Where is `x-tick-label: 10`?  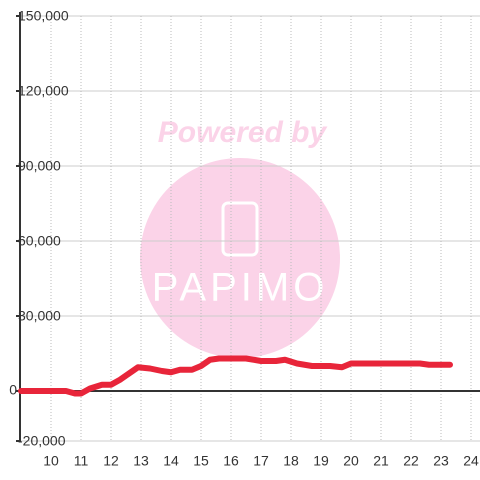 x-tick-label: 10 is located at coordinates (51, 461).